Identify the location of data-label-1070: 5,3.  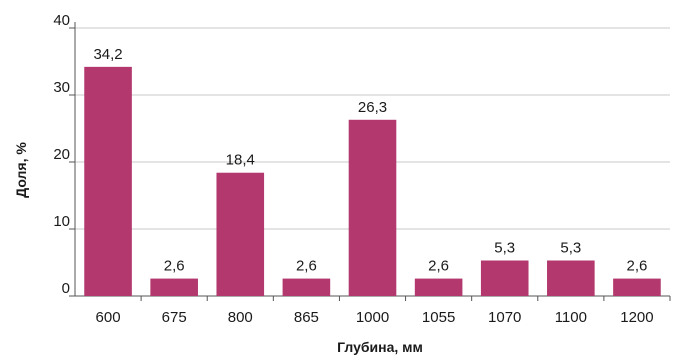
(504, 247).